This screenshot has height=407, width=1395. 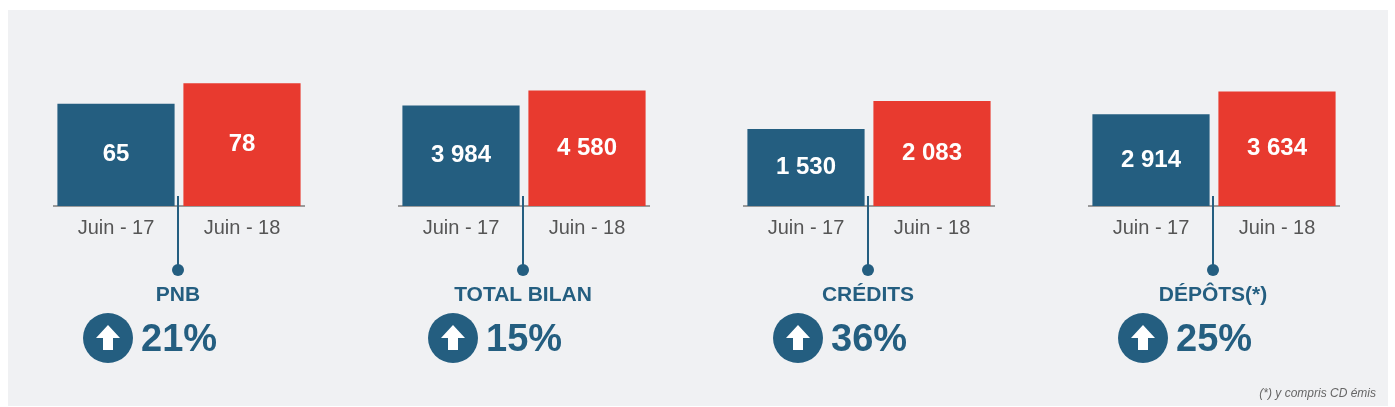 What do you see at coordinates (1214, 338) in the screenshot?
I see `text: 25%` at bounding box center [1214, 338].